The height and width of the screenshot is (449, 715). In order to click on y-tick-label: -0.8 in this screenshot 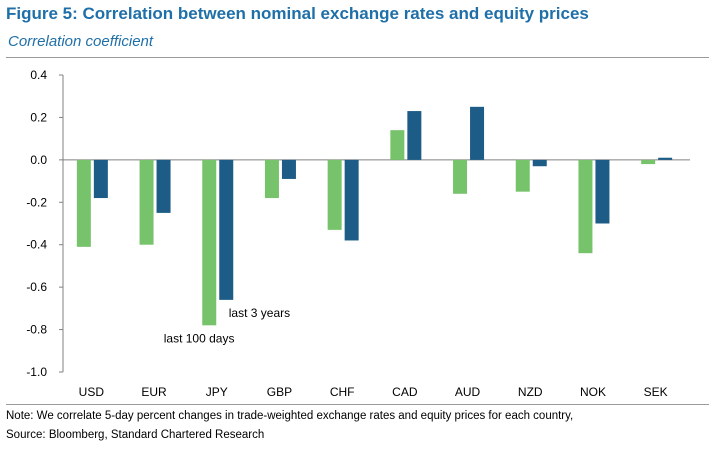, I will do `click(36, 330)`.